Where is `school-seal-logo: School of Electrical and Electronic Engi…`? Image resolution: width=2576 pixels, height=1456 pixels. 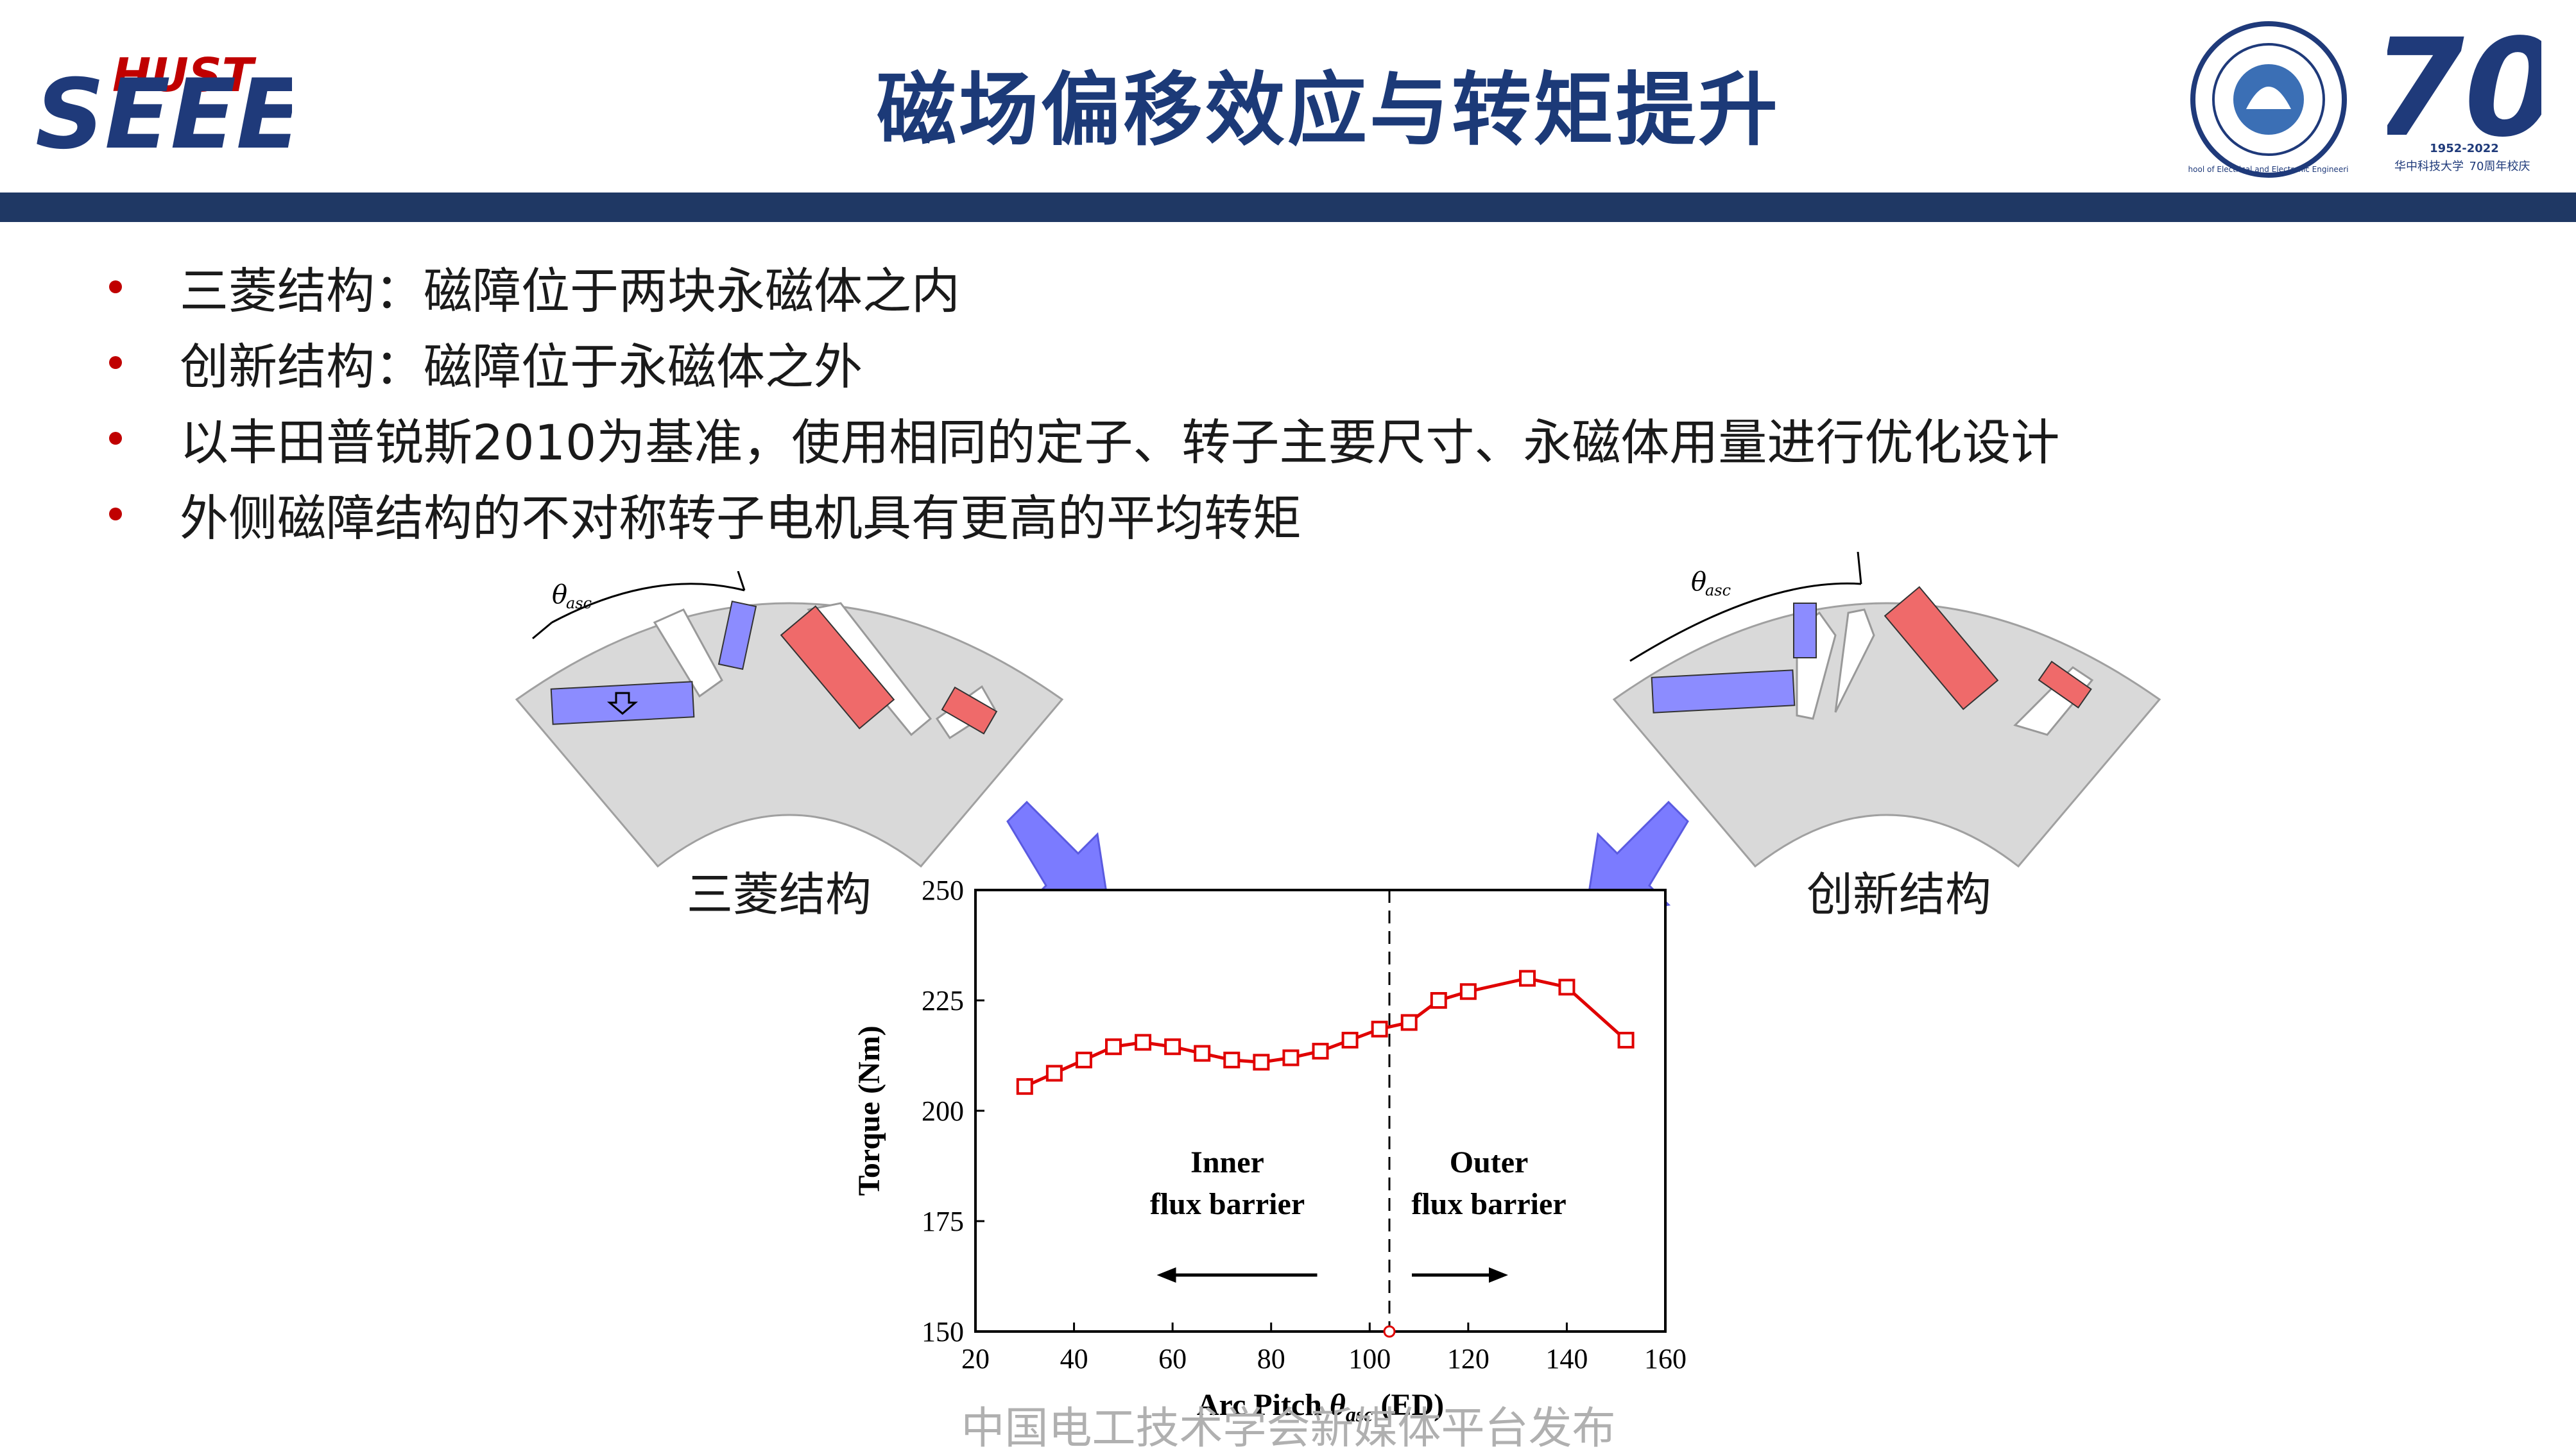 school-seal-logo: School of Electrical and Electronic Engi… is located at coordinates (2268, 99).